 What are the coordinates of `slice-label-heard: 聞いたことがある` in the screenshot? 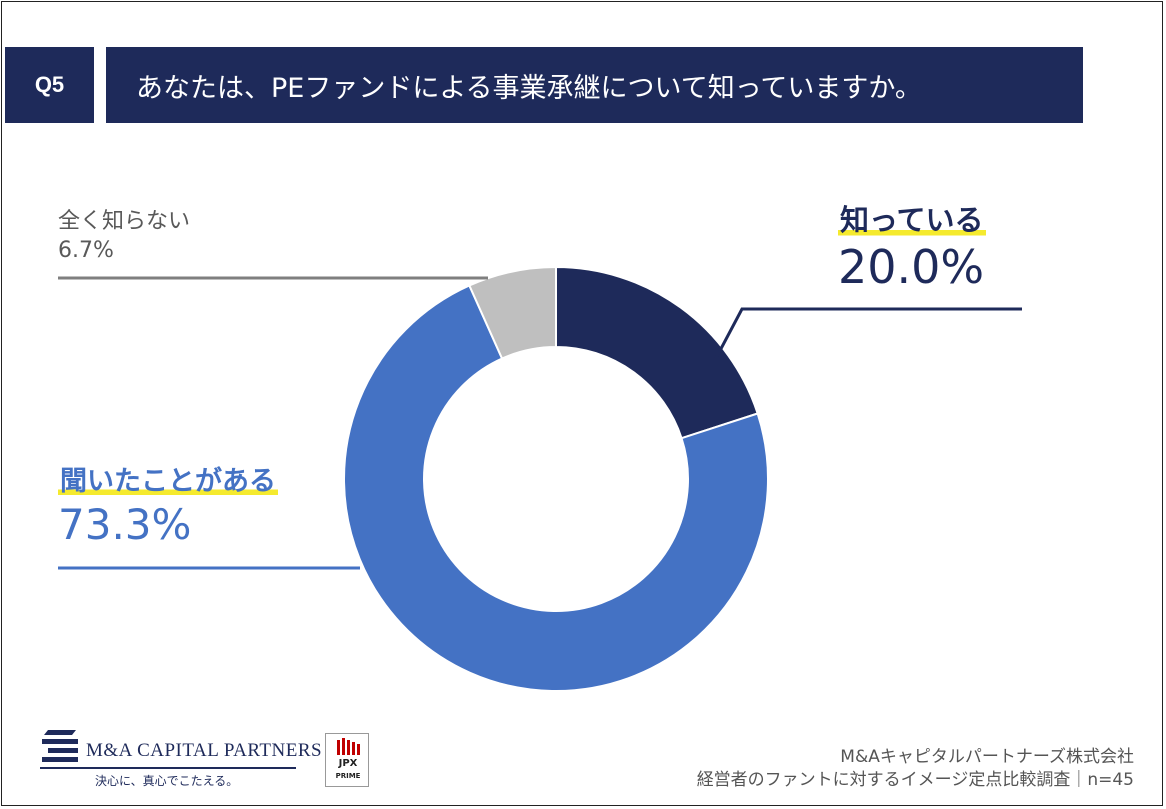 It's located at (168, 478).